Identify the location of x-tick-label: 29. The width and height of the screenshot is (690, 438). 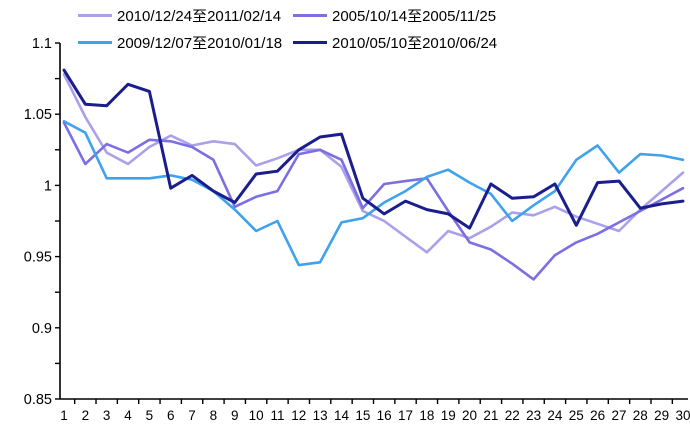
(661, 415).